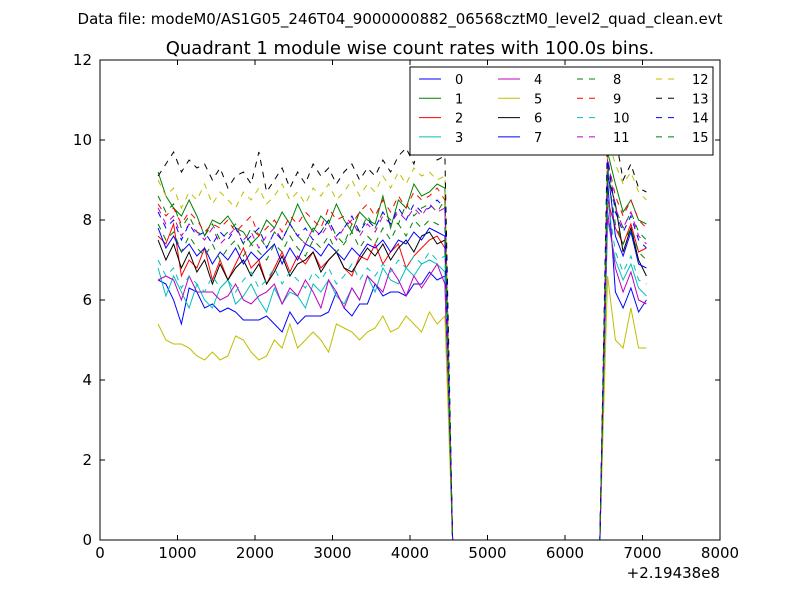 This screenshot has height=600, width=800. Describe the element at coordinates (87, 380) in the screenshot. I see `y-tick-label: 4` at that location.